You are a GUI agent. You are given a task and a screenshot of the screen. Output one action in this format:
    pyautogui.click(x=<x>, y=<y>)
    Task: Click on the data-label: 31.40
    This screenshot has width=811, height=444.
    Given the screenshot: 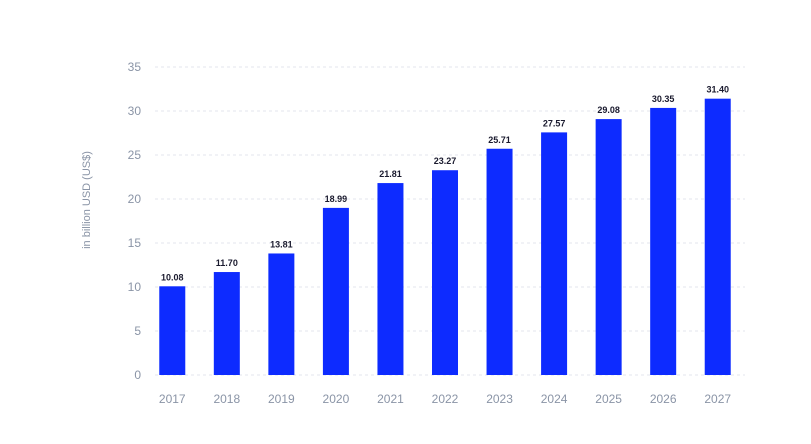 What is the action you would take?
    pyautogui.click(x=717, y=90)
    